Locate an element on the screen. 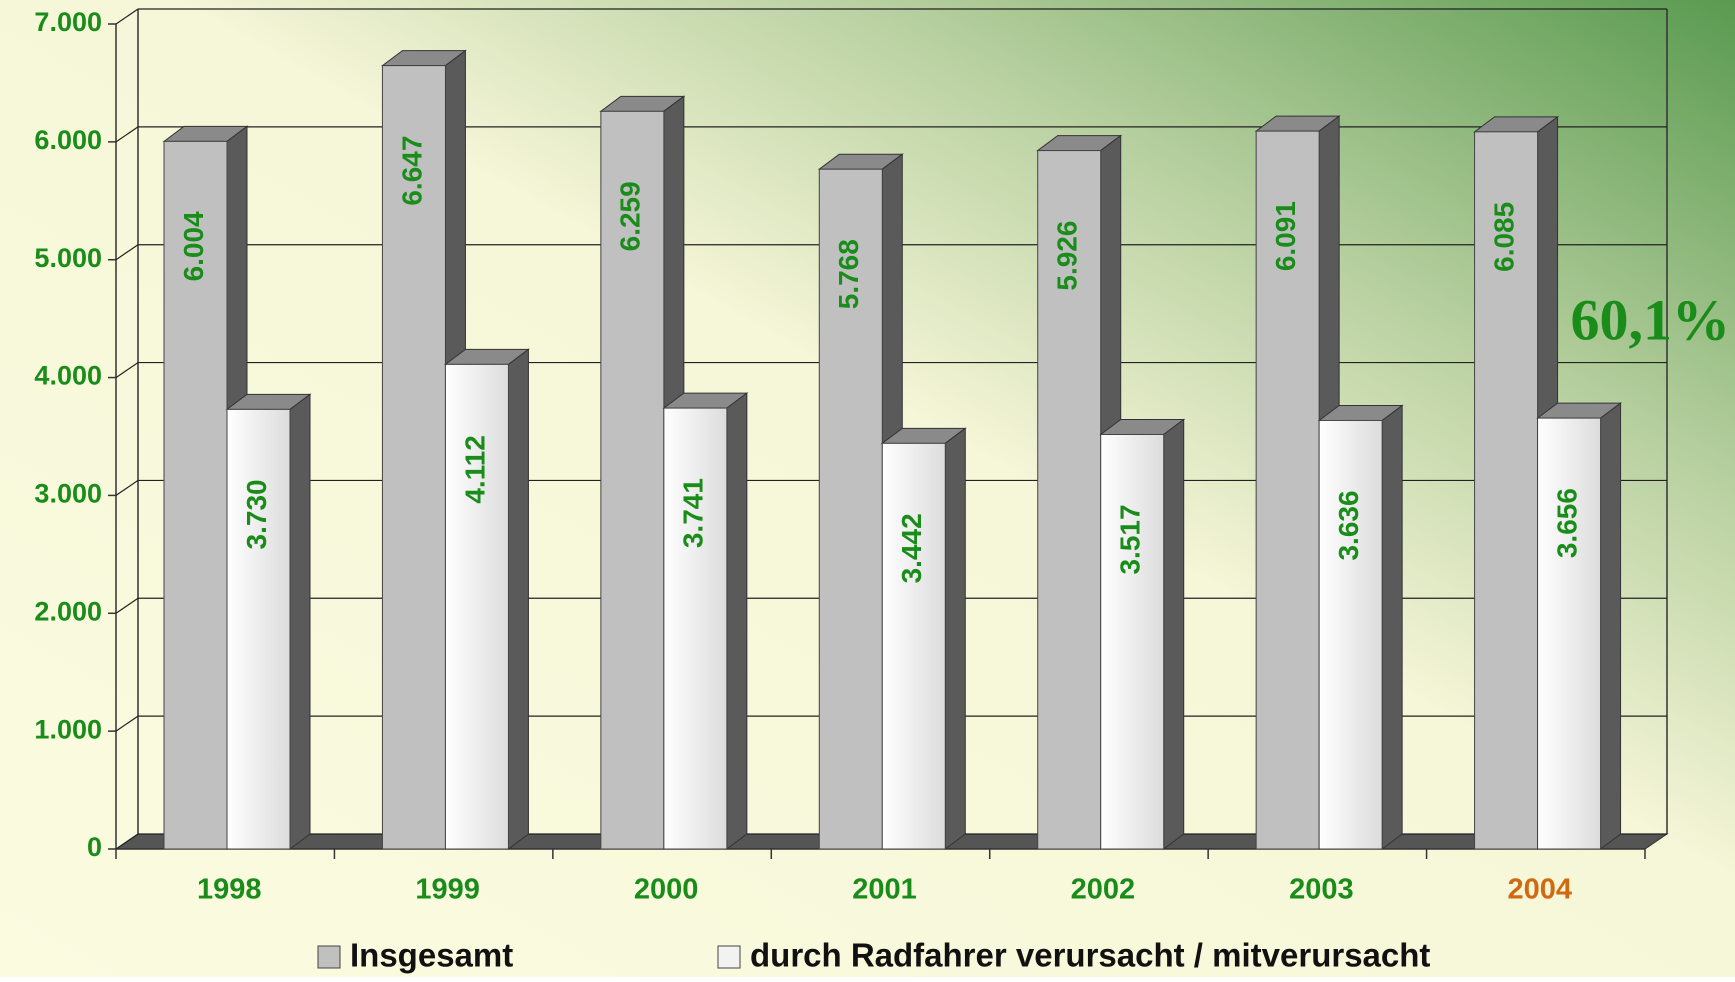 This screenshot has height=982, width=1735. value-label: 6.259 is located at coordinates (630, 216).